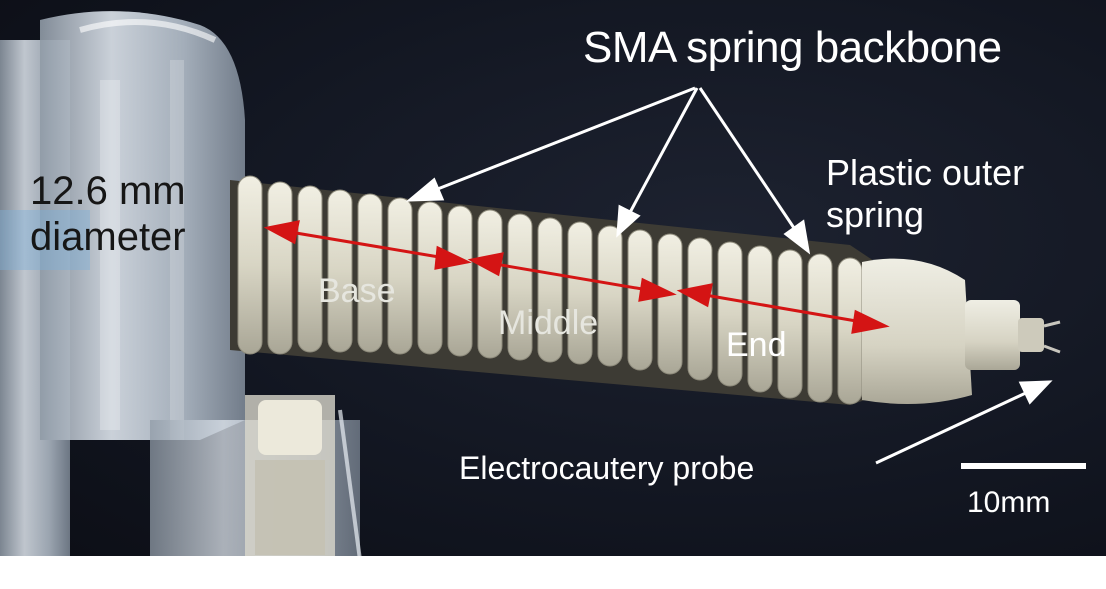 Image resolution: width=1106 pixels, height=589 pixels. I want to click on probe-label: Electrocautery probe, so click(607, 468).